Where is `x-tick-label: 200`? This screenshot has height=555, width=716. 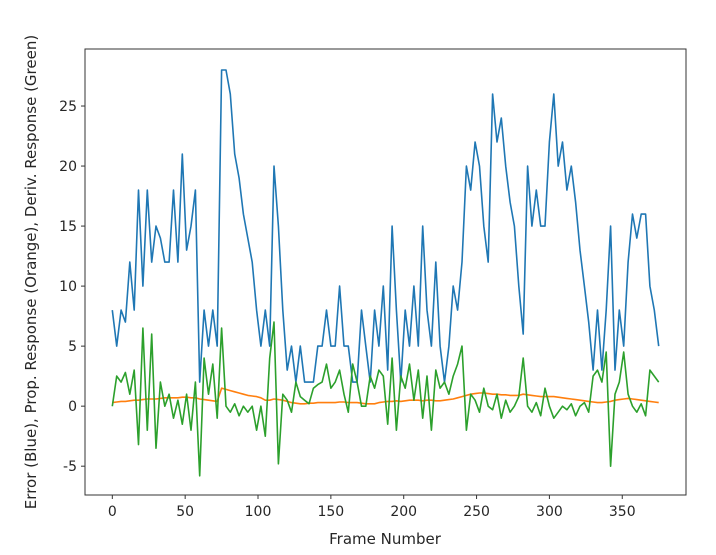 x-tick-label: 200 is located at coordinates (403, 512).